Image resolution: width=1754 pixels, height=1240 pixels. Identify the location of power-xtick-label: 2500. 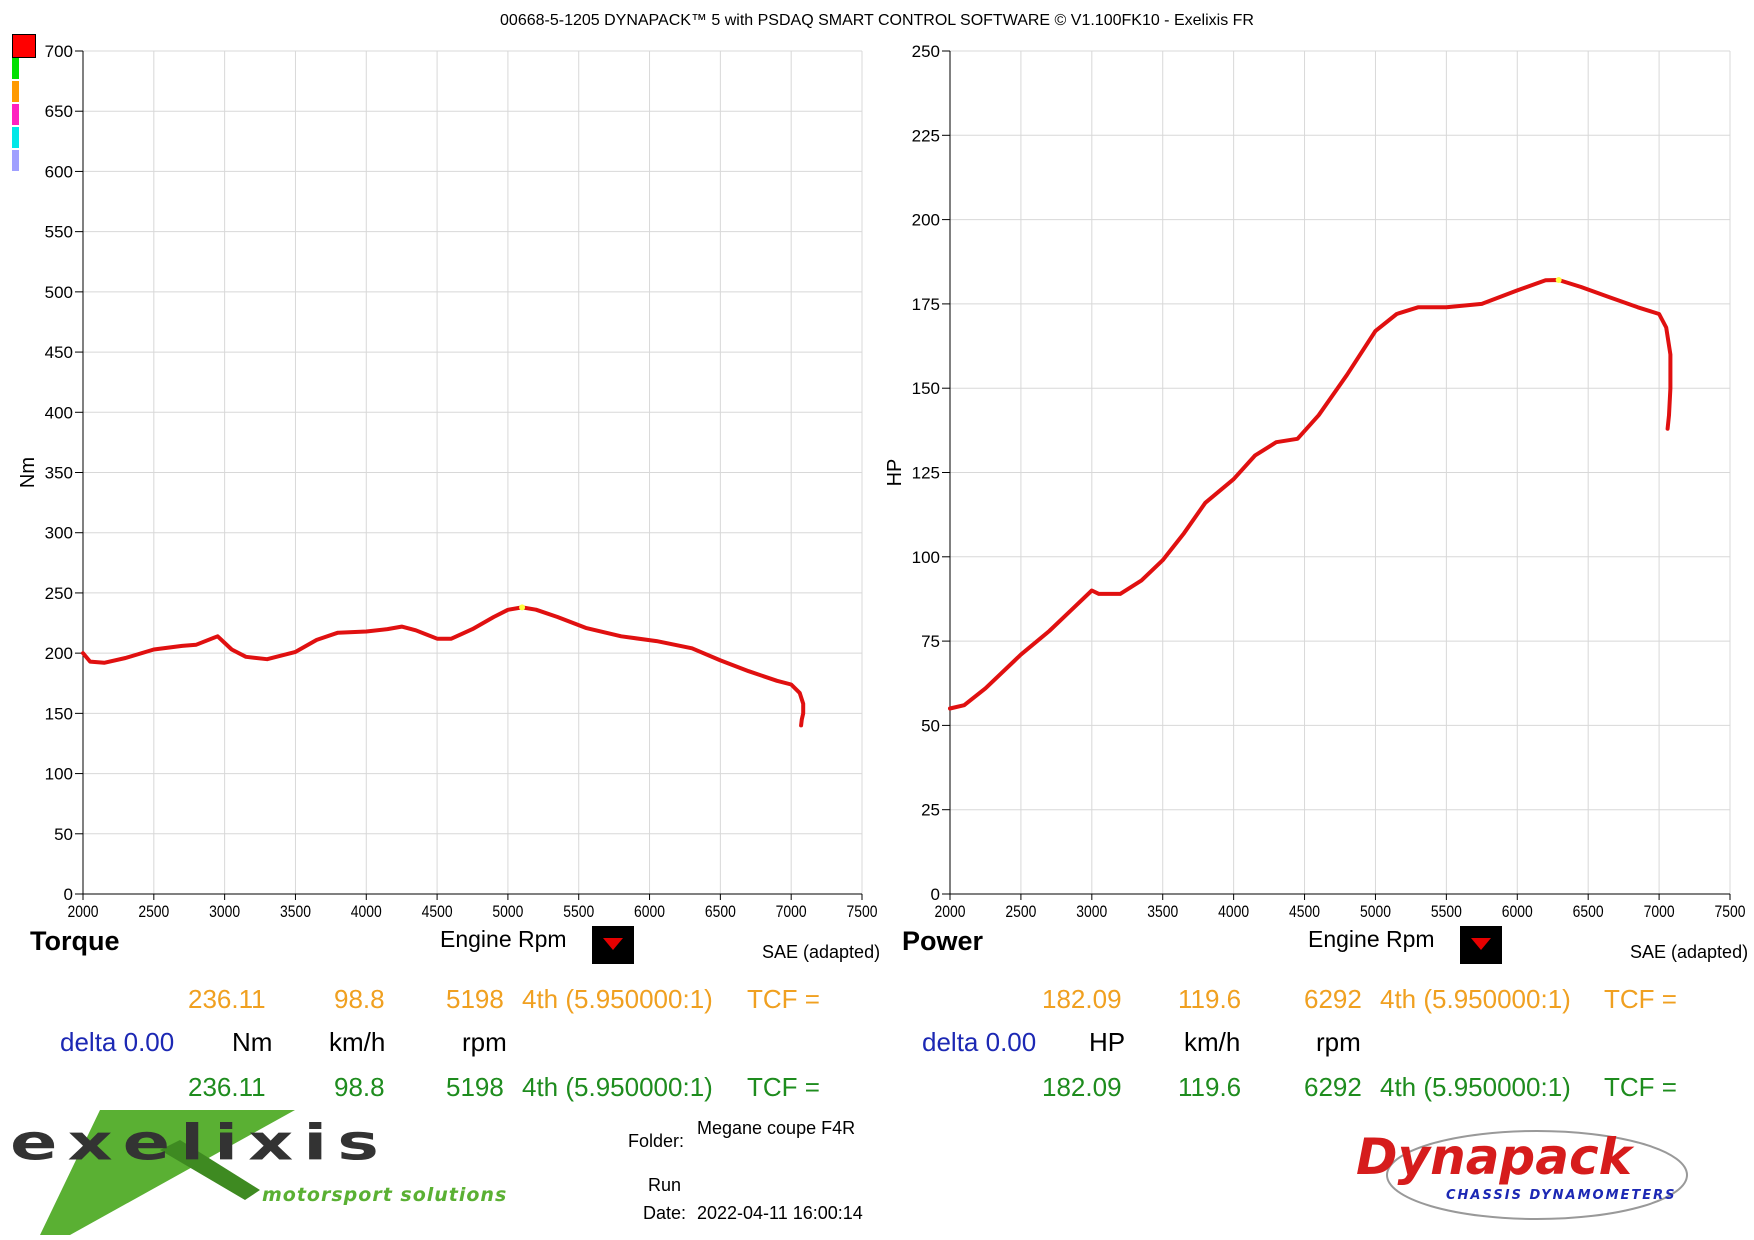
(1020, 911).